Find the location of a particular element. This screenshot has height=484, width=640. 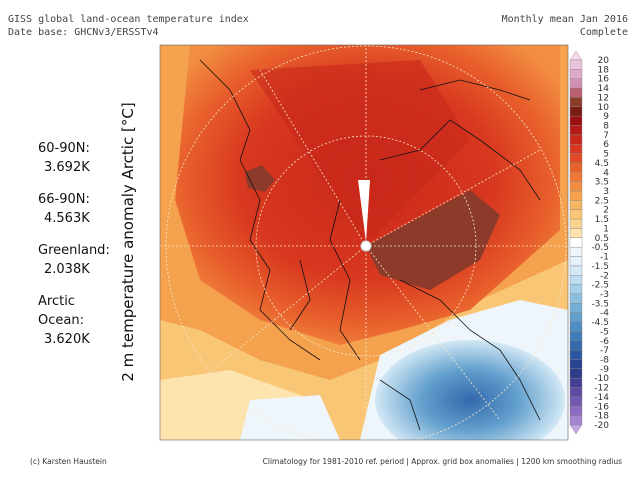

stat-value: 3.620K is located at coordinates (67, 339).